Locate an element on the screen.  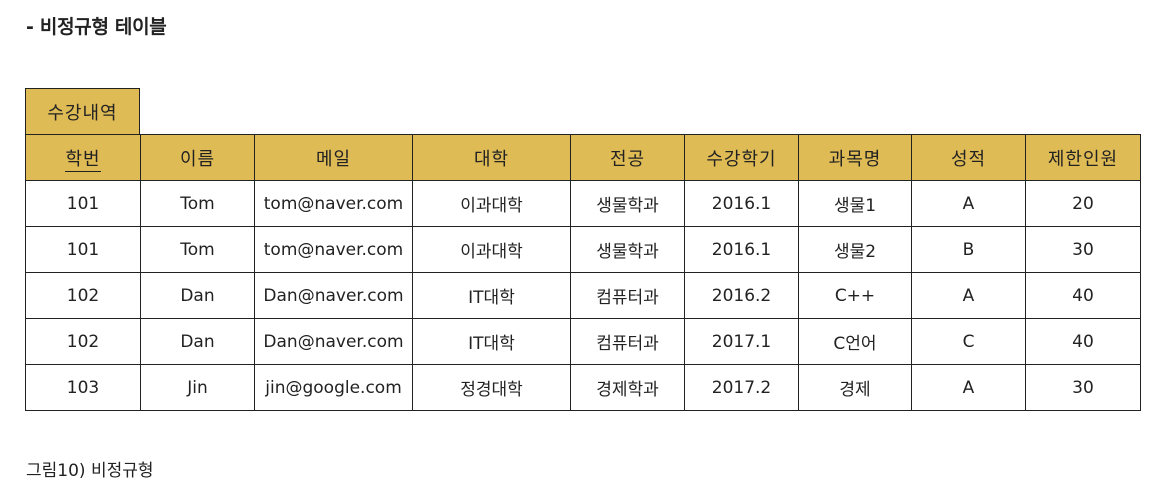
section-heading: - 비정규형 테이블 is located at coordinates (96, 27).